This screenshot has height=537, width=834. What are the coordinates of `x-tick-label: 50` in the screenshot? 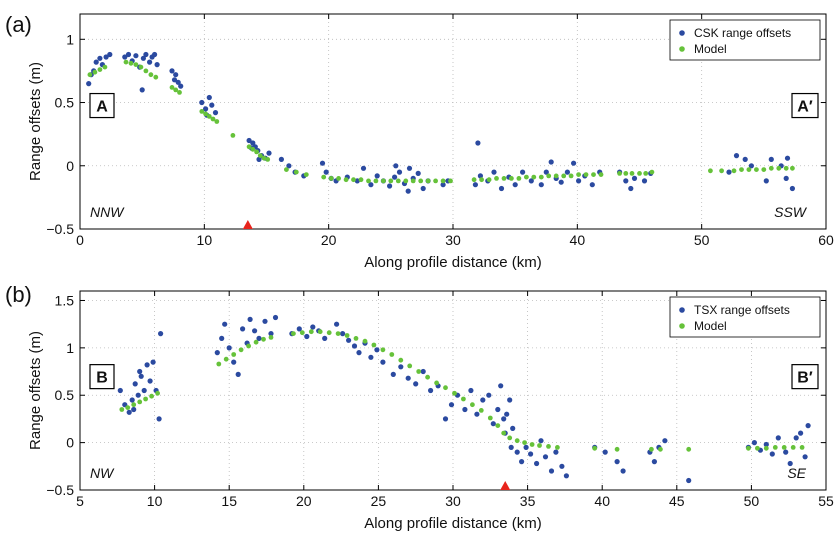 It's located at (702, 240).